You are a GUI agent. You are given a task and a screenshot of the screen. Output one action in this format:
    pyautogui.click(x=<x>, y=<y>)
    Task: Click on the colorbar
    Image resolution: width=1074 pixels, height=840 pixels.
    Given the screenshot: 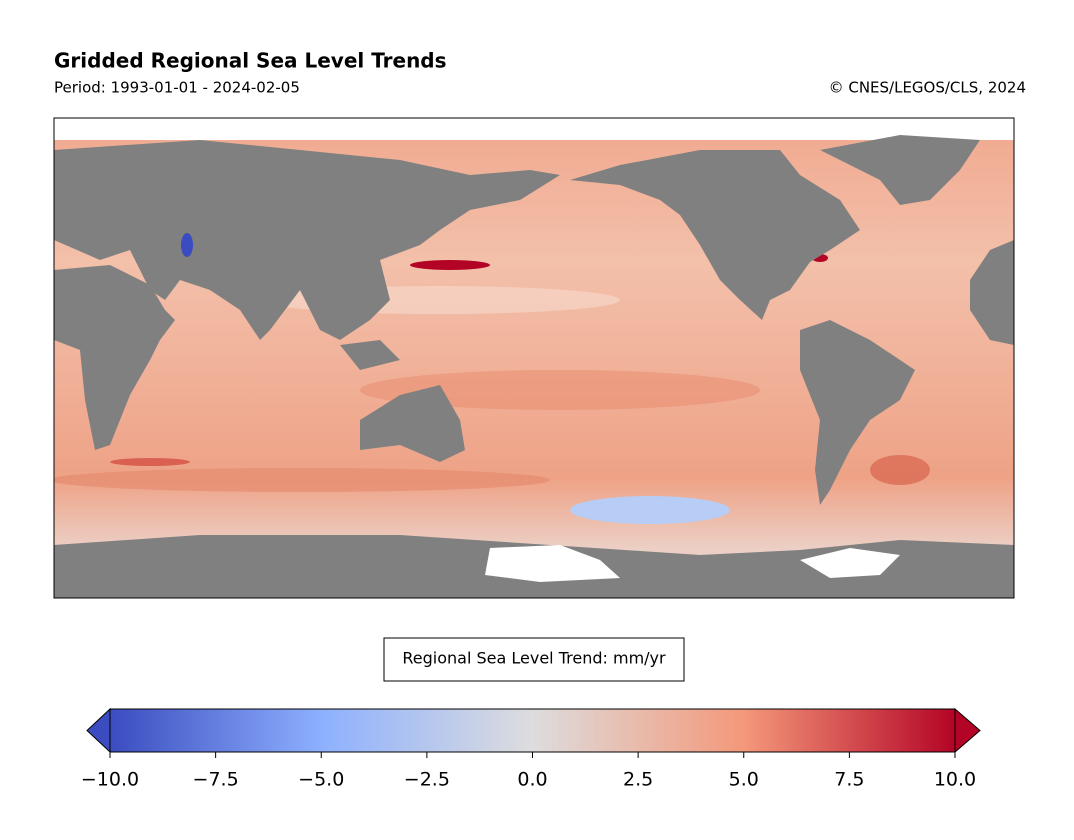 What is the action you would take?
    pyautogui.click(x=532, y=730)
    